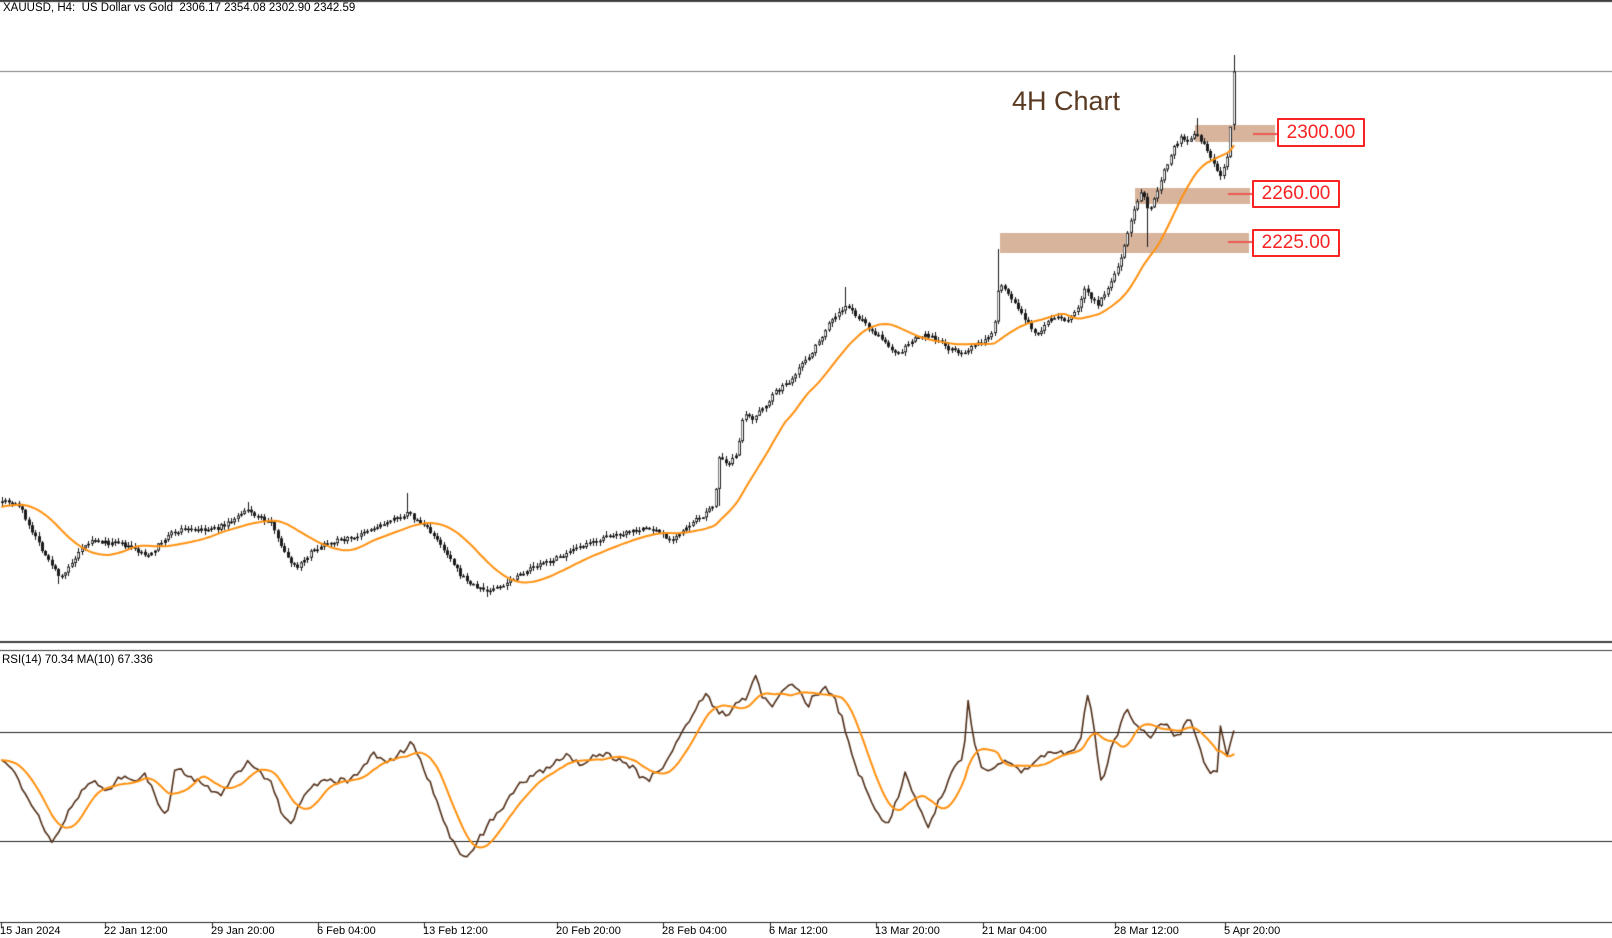  What do you see at coordinates (1296, 243) in the screenshot?
I see `price-level-label-2225: 2225.00` at bounding box center [1296, 243].